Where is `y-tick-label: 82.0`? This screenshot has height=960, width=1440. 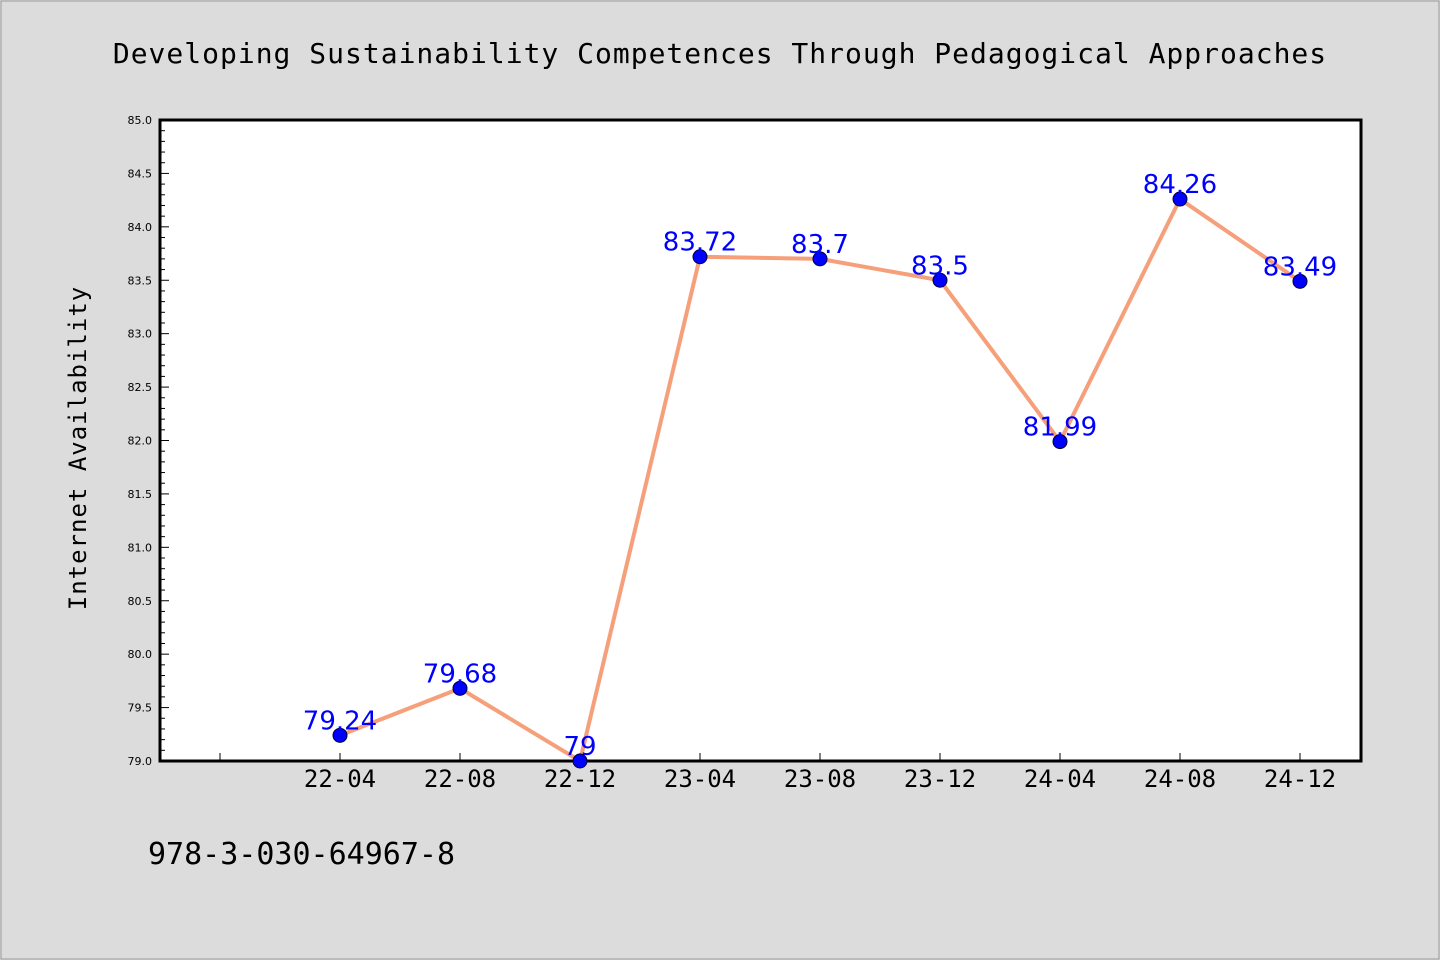
y-tick-label: 82.0 is located at coordinates (140, 441).